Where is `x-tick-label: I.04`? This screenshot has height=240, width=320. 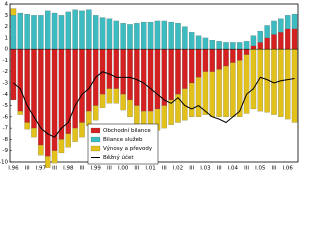 x-tick-label: I.04 is located at coordinates (233, 169).